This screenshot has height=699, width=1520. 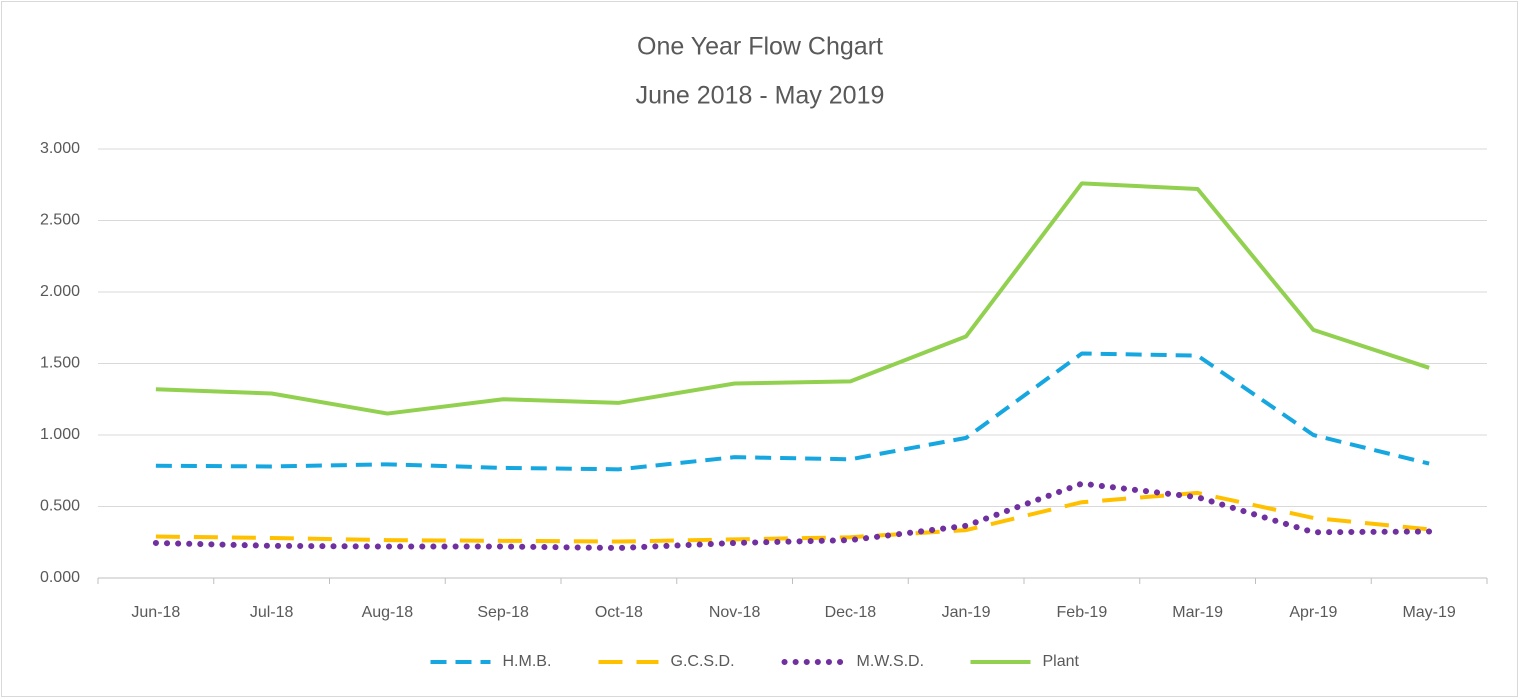 What do you see at coordinates (60, 220) in the screenshot?
I see `y-tick-label: 2.500` at bounding box center [60, 220].